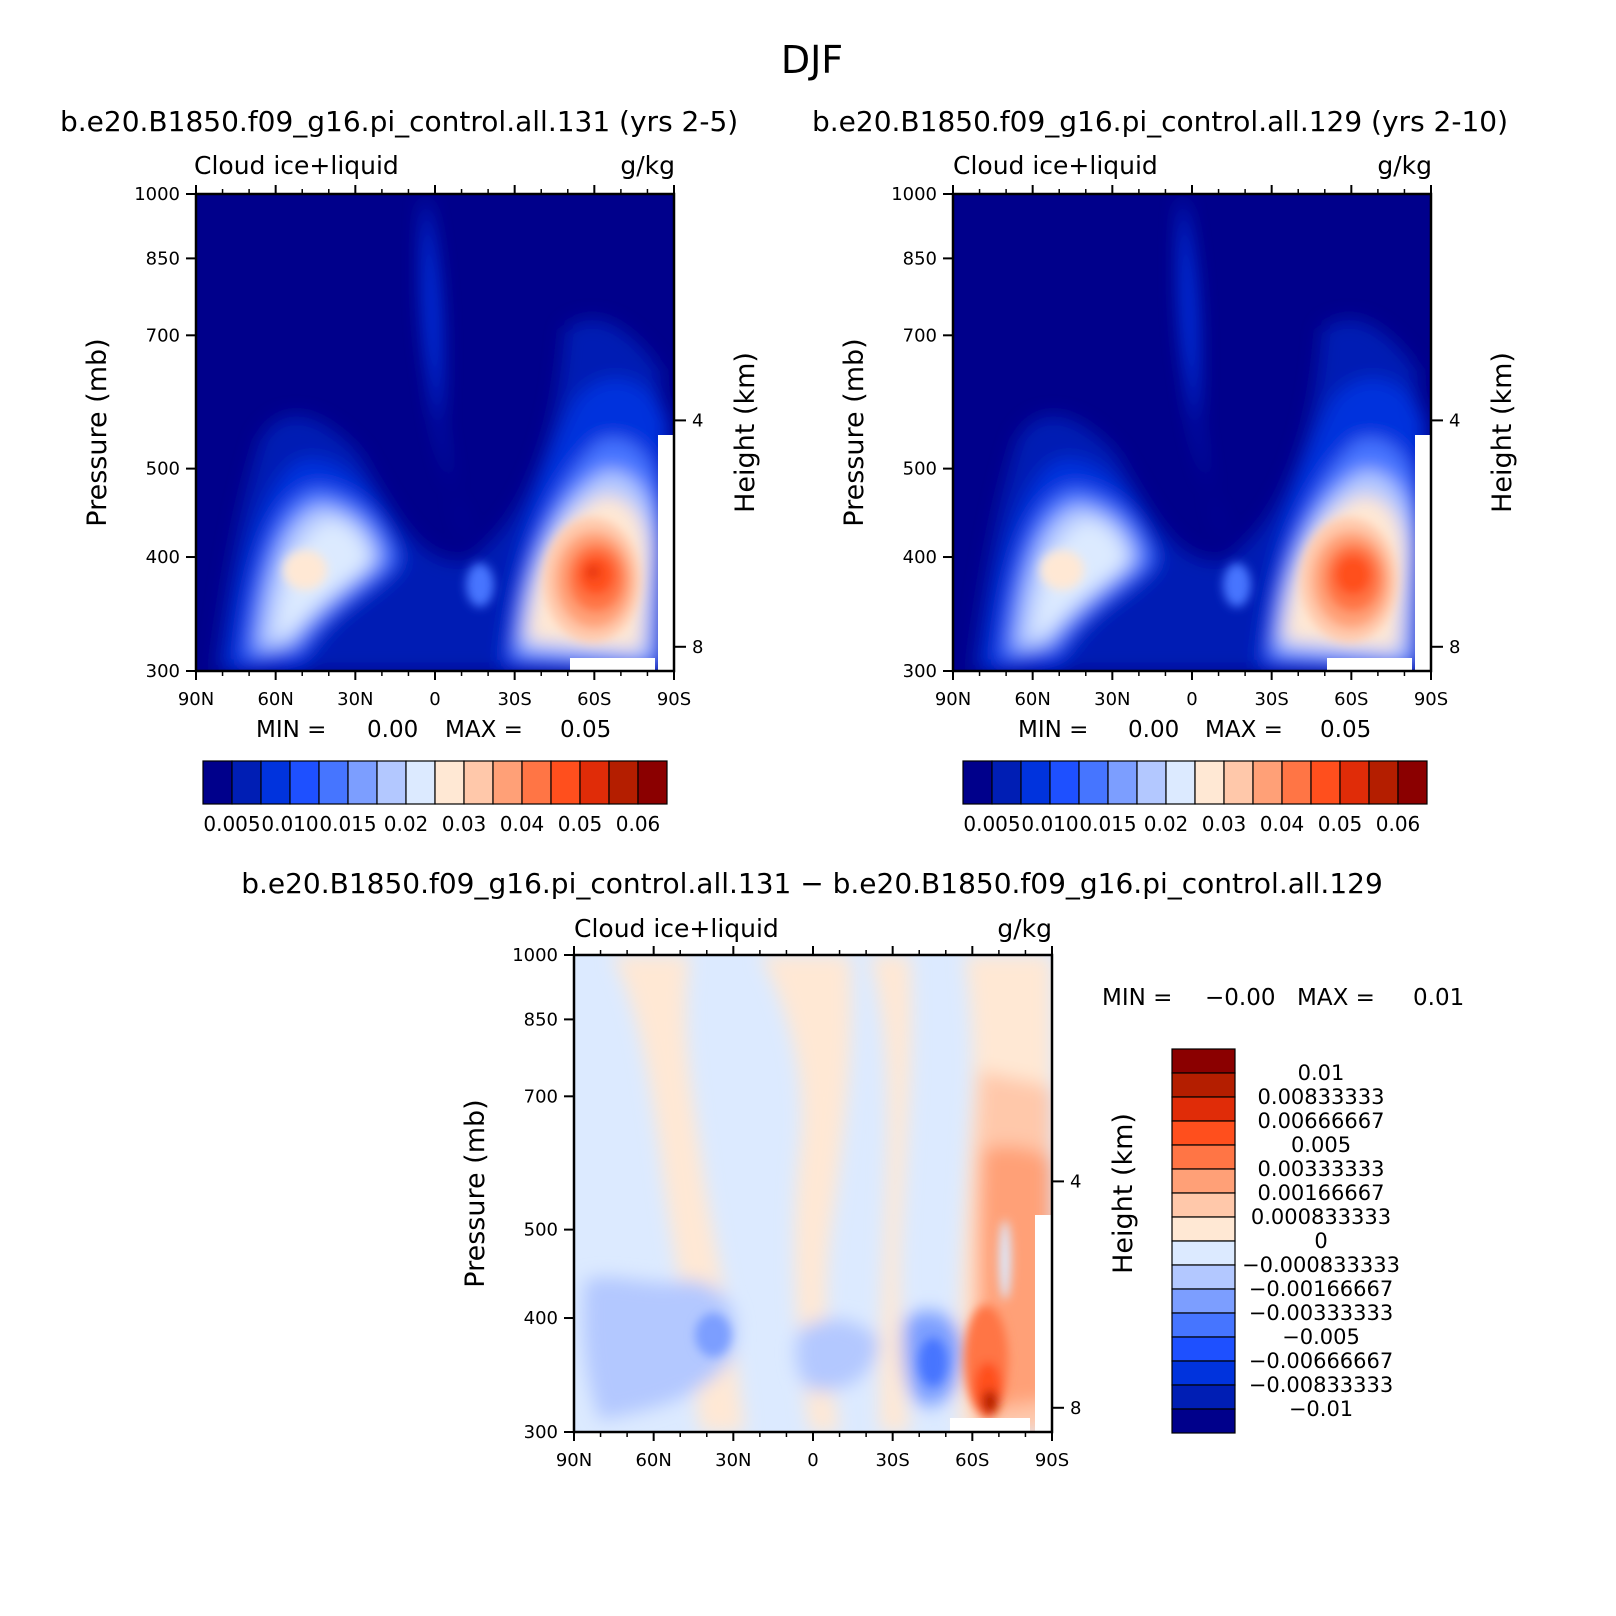 This screenshot has width=1616, height=1616. What do you see at coordinates (535, 955) in the screenshot?
I see `y-tick-label: 1000` at bounding box center [535, 955].